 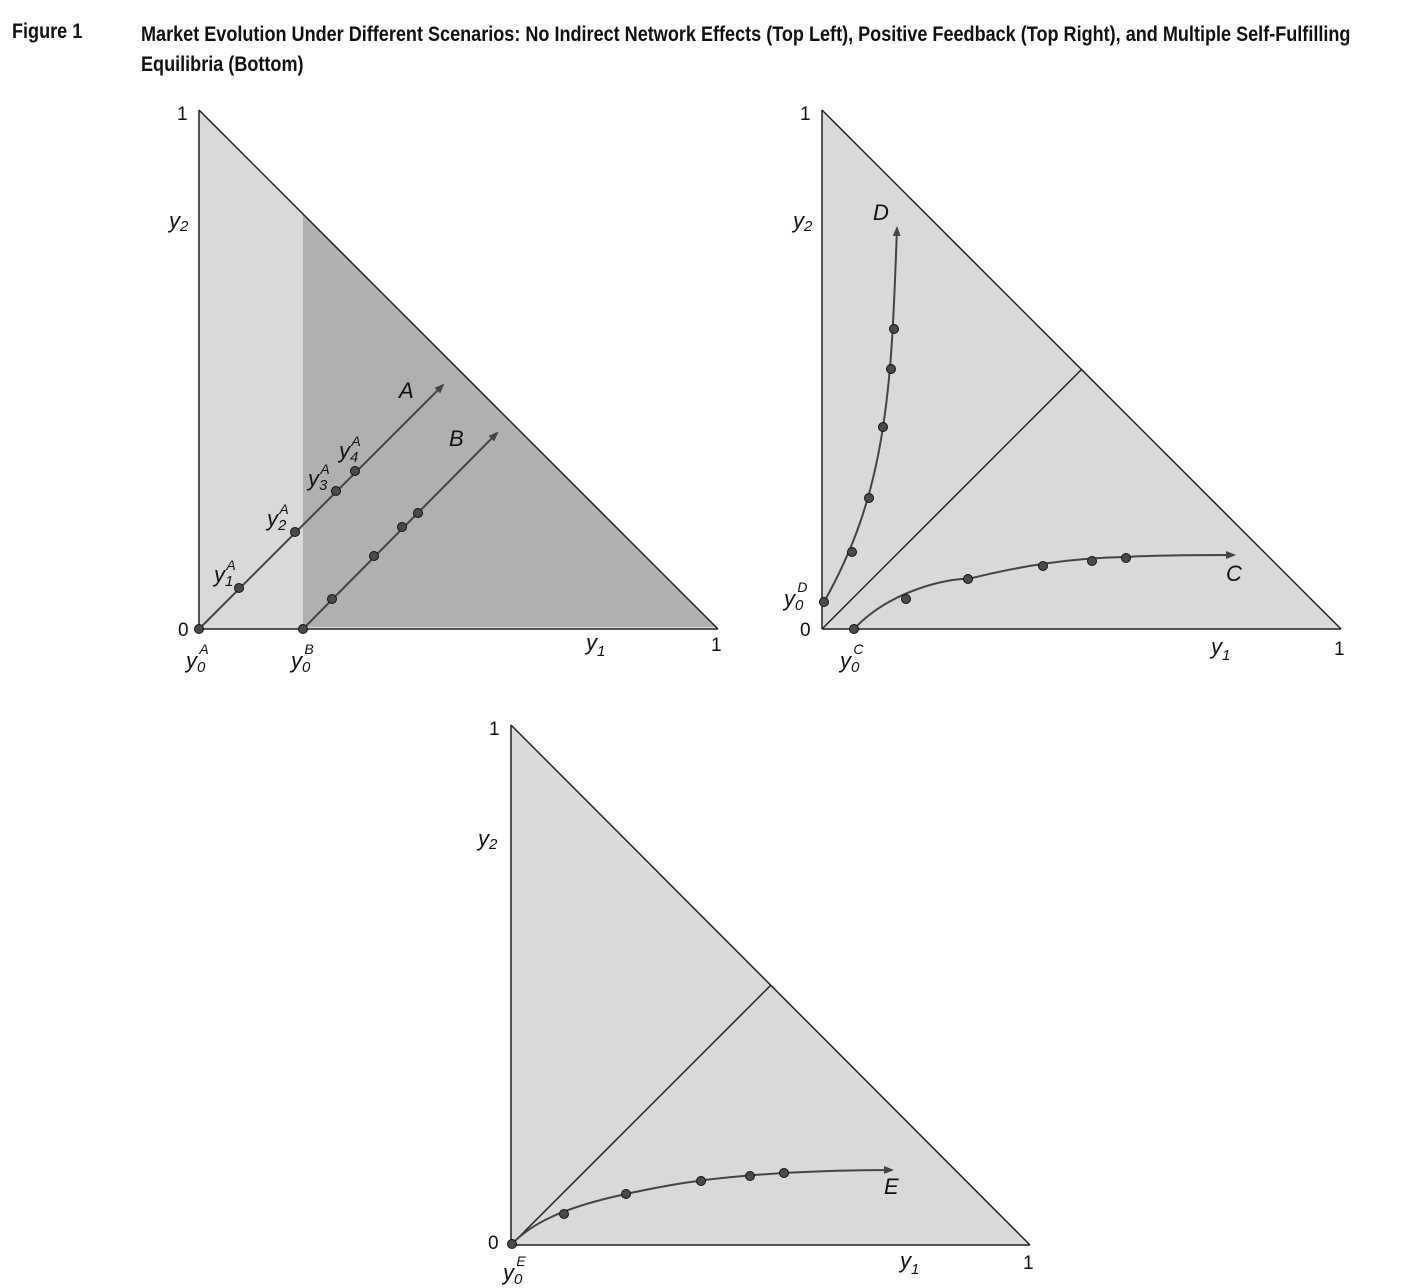 I want to click on label-y0-b: y0B, so click(x=301, y=658).